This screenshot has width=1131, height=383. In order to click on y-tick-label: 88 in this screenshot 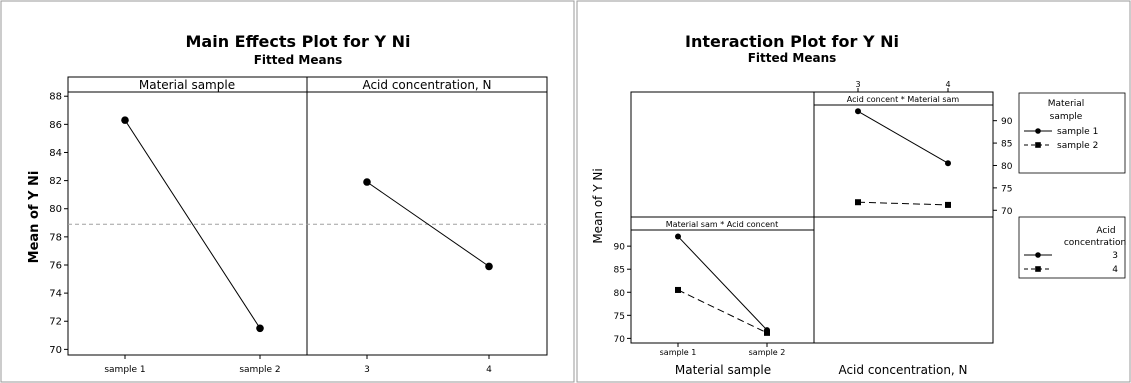, I will do `click(55, 97)`.